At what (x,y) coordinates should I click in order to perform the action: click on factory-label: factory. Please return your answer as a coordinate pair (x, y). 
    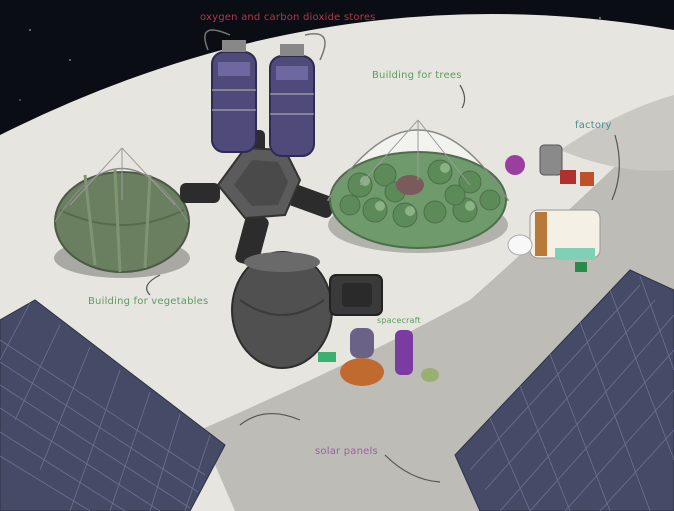
    Looking at the image, I should click on (593, 125).